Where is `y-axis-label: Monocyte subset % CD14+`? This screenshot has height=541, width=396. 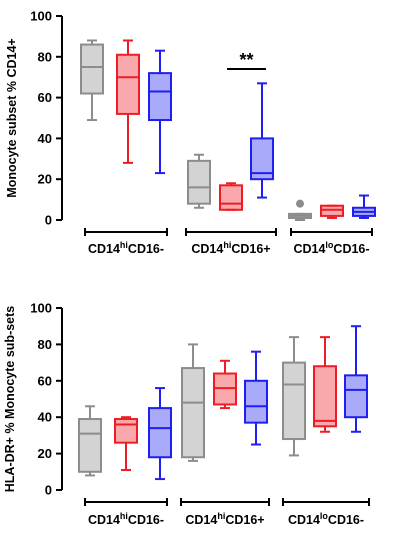
y-axis-label: Monocyte subset % CD14+ is located at coordinates (12, 117).